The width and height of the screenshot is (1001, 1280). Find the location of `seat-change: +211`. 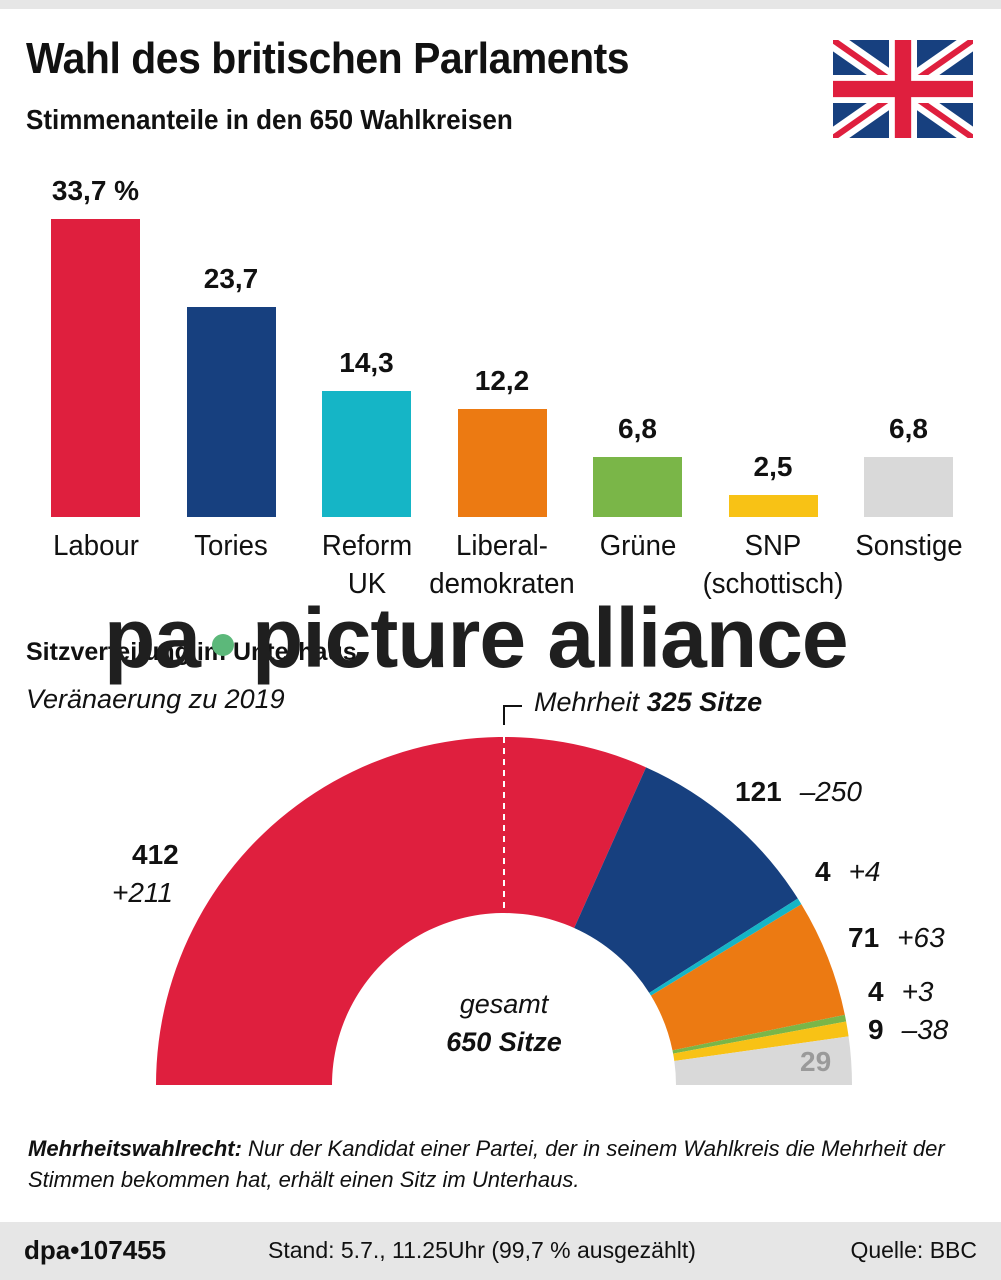

seat-change: +211 is located at coordinates (142, 892).